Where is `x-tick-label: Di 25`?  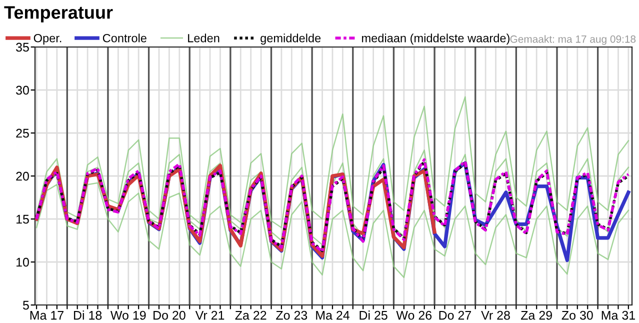
x-tick-label: Di 25 is located at coordinates (374, 315).